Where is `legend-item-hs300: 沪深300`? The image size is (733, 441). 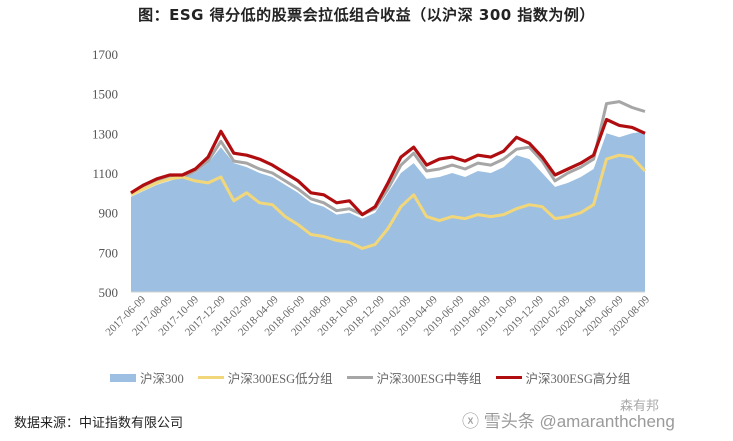 legend-item-hs300: 沪深300 is located at coordinates (147, 377).